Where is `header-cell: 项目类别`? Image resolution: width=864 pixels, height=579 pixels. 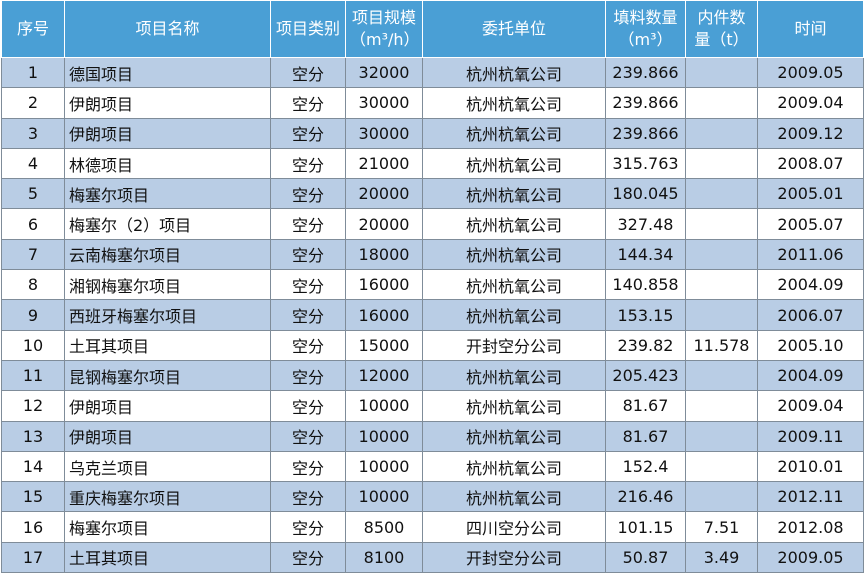
header-cell: 项目类别 is located at coordinates (308, 29).